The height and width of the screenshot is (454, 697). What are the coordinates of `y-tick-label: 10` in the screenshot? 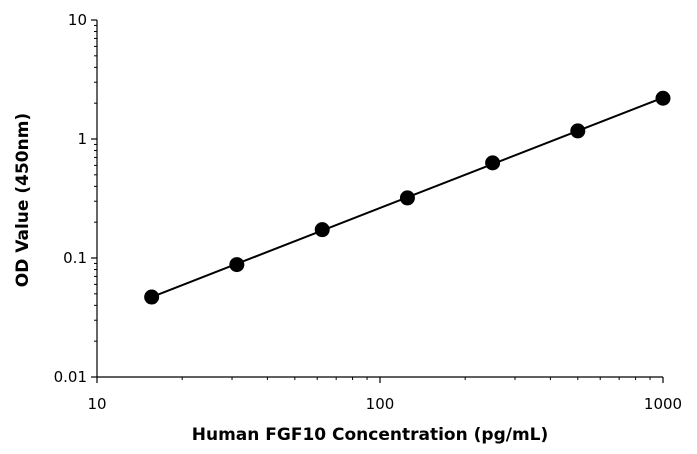 It's located at (77, 20).